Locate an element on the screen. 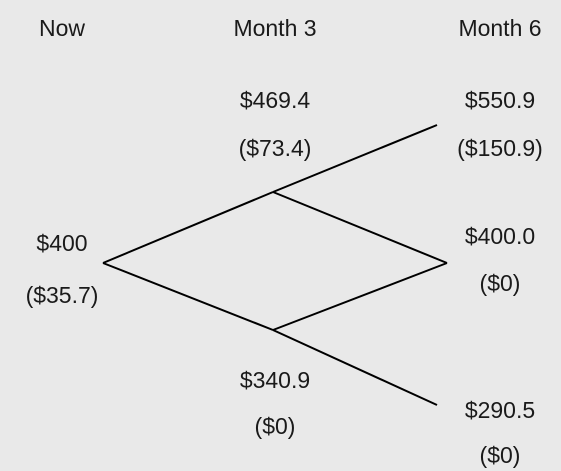 Image resolution: width=561 pixels, height=471 pixels. column-header: Month 6 is located at coordinates (499, 28).